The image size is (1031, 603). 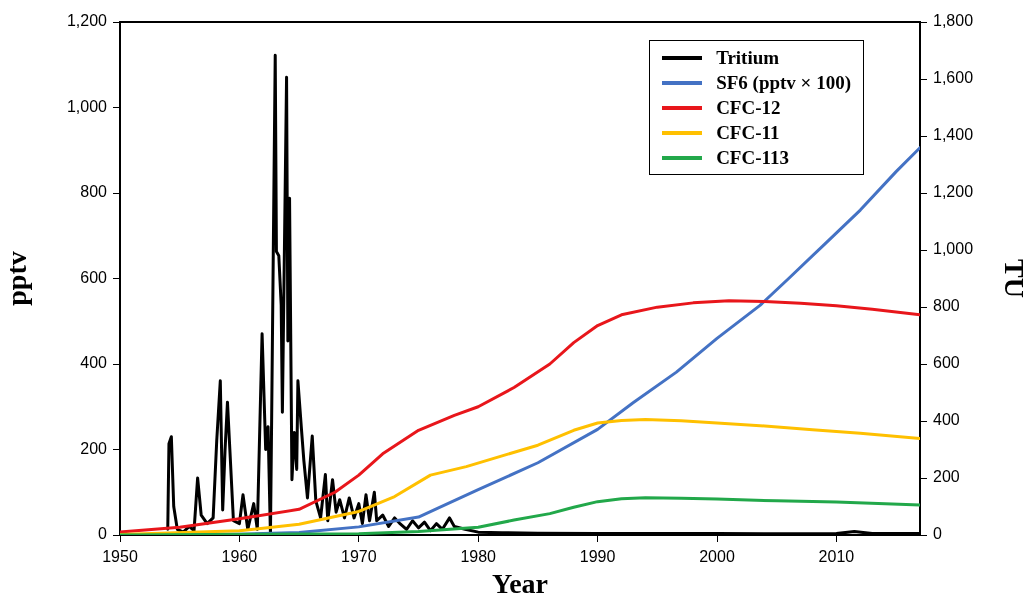 What do you see at coordinates (748, 57) in the screenshot?
I see `legend-label: Tritium` at bounding box center [748, 57].